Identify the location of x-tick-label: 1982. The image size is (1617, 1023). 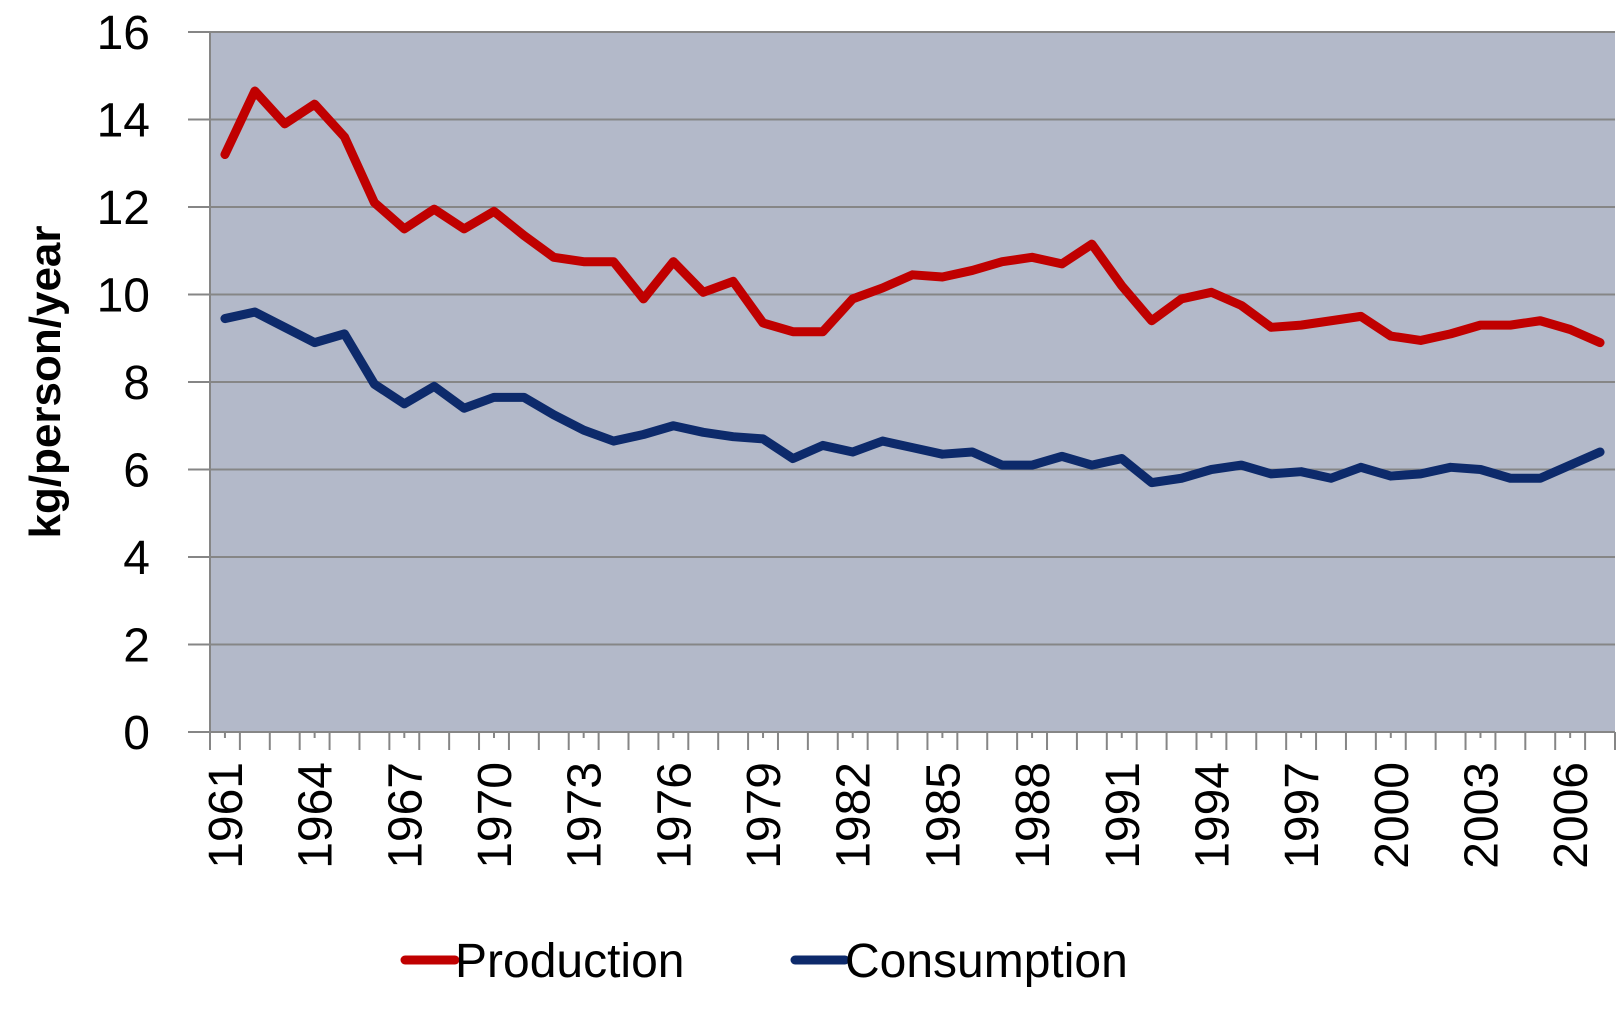
(854, 815).